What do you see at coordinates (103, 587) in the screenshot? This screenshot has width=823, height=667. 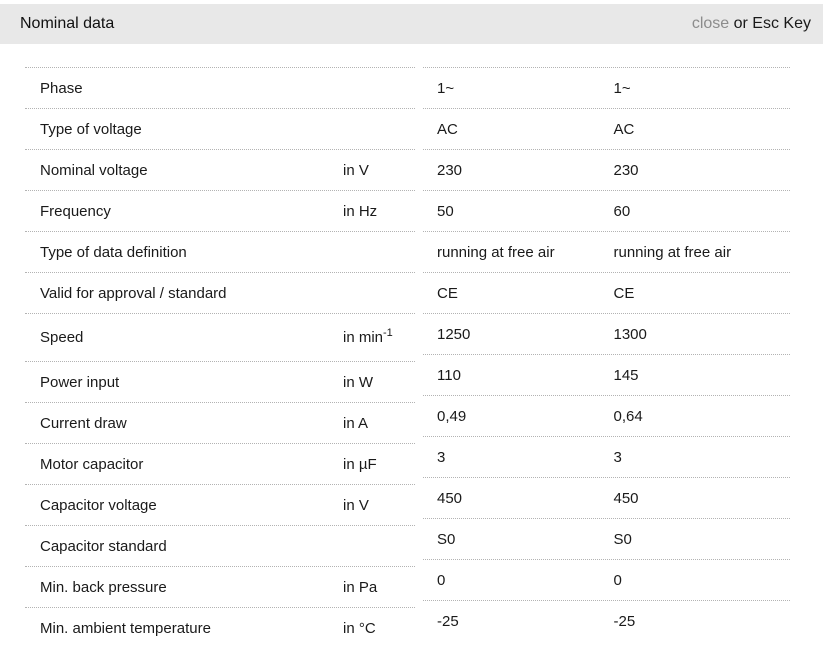 I see `row-label: Min. back pressure` at bounding box center [103, 587].